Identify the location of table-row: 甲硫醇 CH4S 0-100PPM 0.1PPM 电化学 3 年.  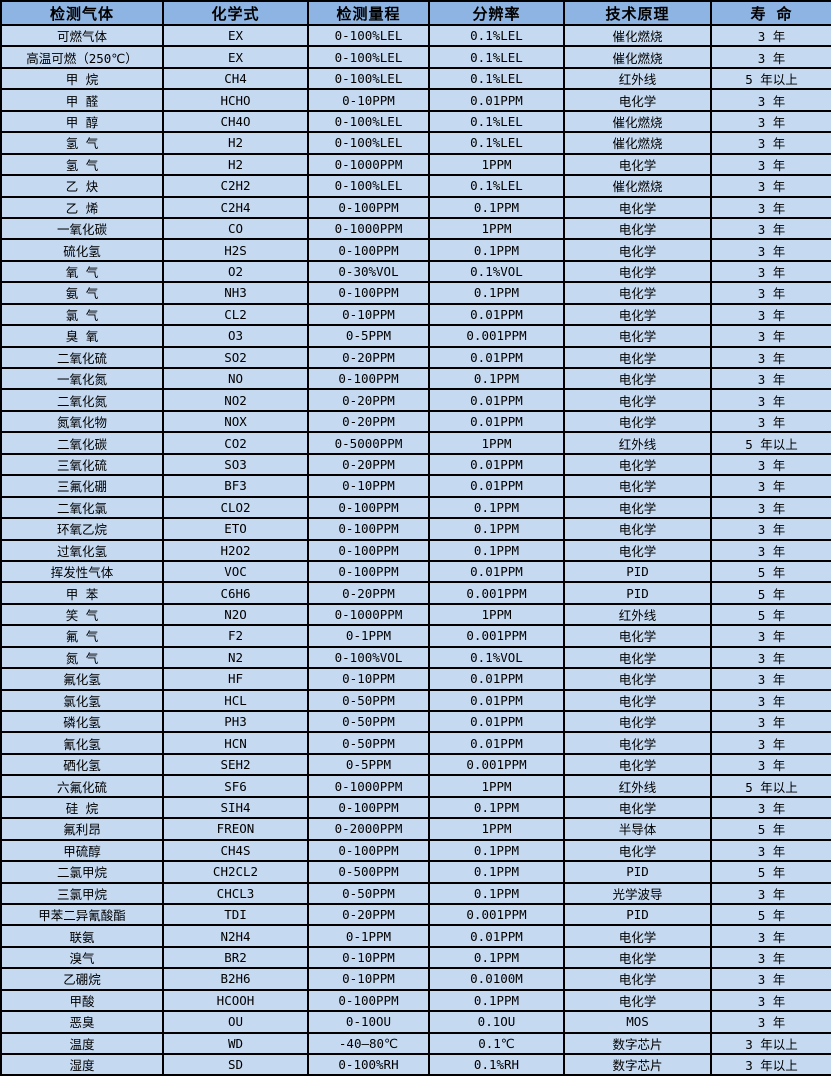
(415, 850).